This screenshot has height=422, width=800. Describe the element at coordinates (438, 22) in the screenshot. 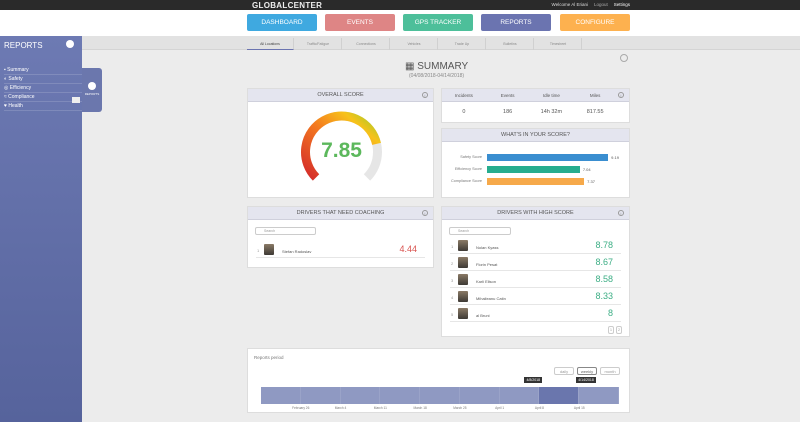

I see `nav-gps-tracker: GPS TRACKER` at that location.